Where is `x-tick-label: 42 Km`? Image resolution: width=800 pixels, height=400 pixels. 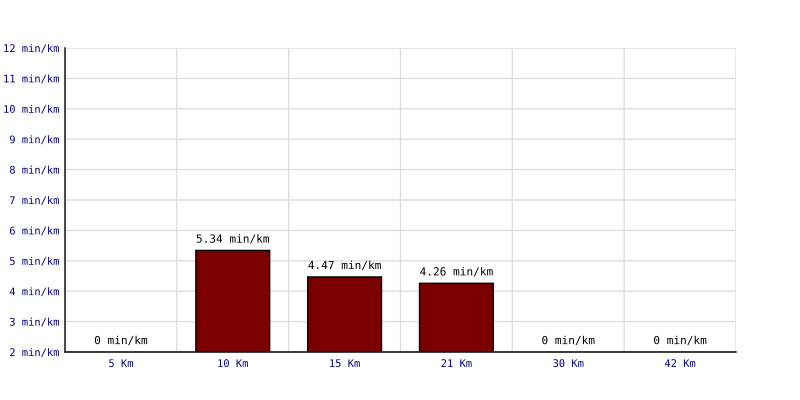 x-tick-label: 42 Km is located at coordinates (680, 363).